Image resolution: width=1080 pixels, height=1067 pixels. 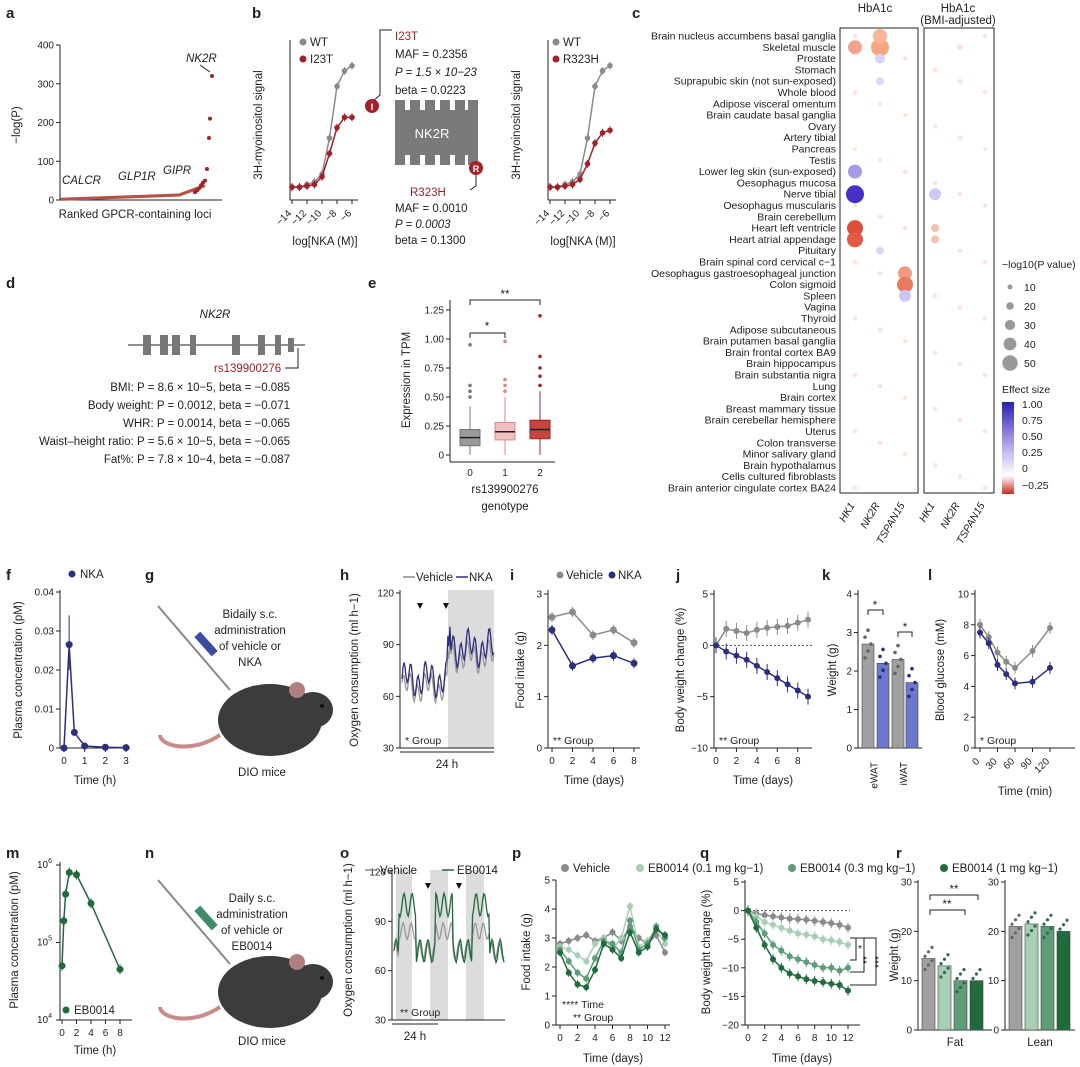 What do you see at coordinates (589, 216) in the screenshot?
I see `x-tick-label: −8` at bounding box center [589, 216].